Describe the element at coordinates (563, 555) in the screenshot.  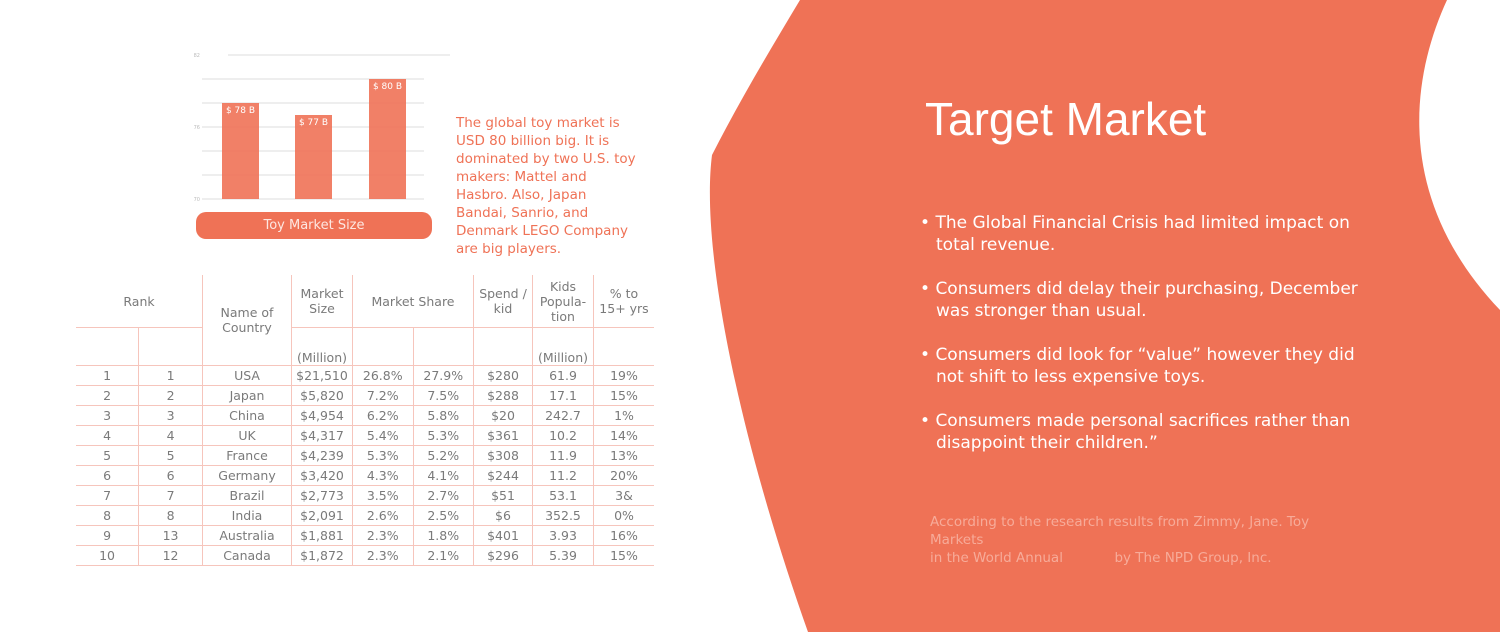
I see `table-cell: 5.39` at that location.